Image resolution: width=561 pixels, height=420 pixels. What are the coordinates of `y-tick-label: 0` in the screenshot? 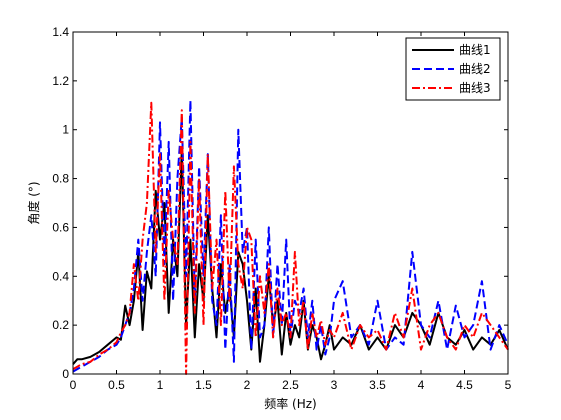 It's located at (65, 374).